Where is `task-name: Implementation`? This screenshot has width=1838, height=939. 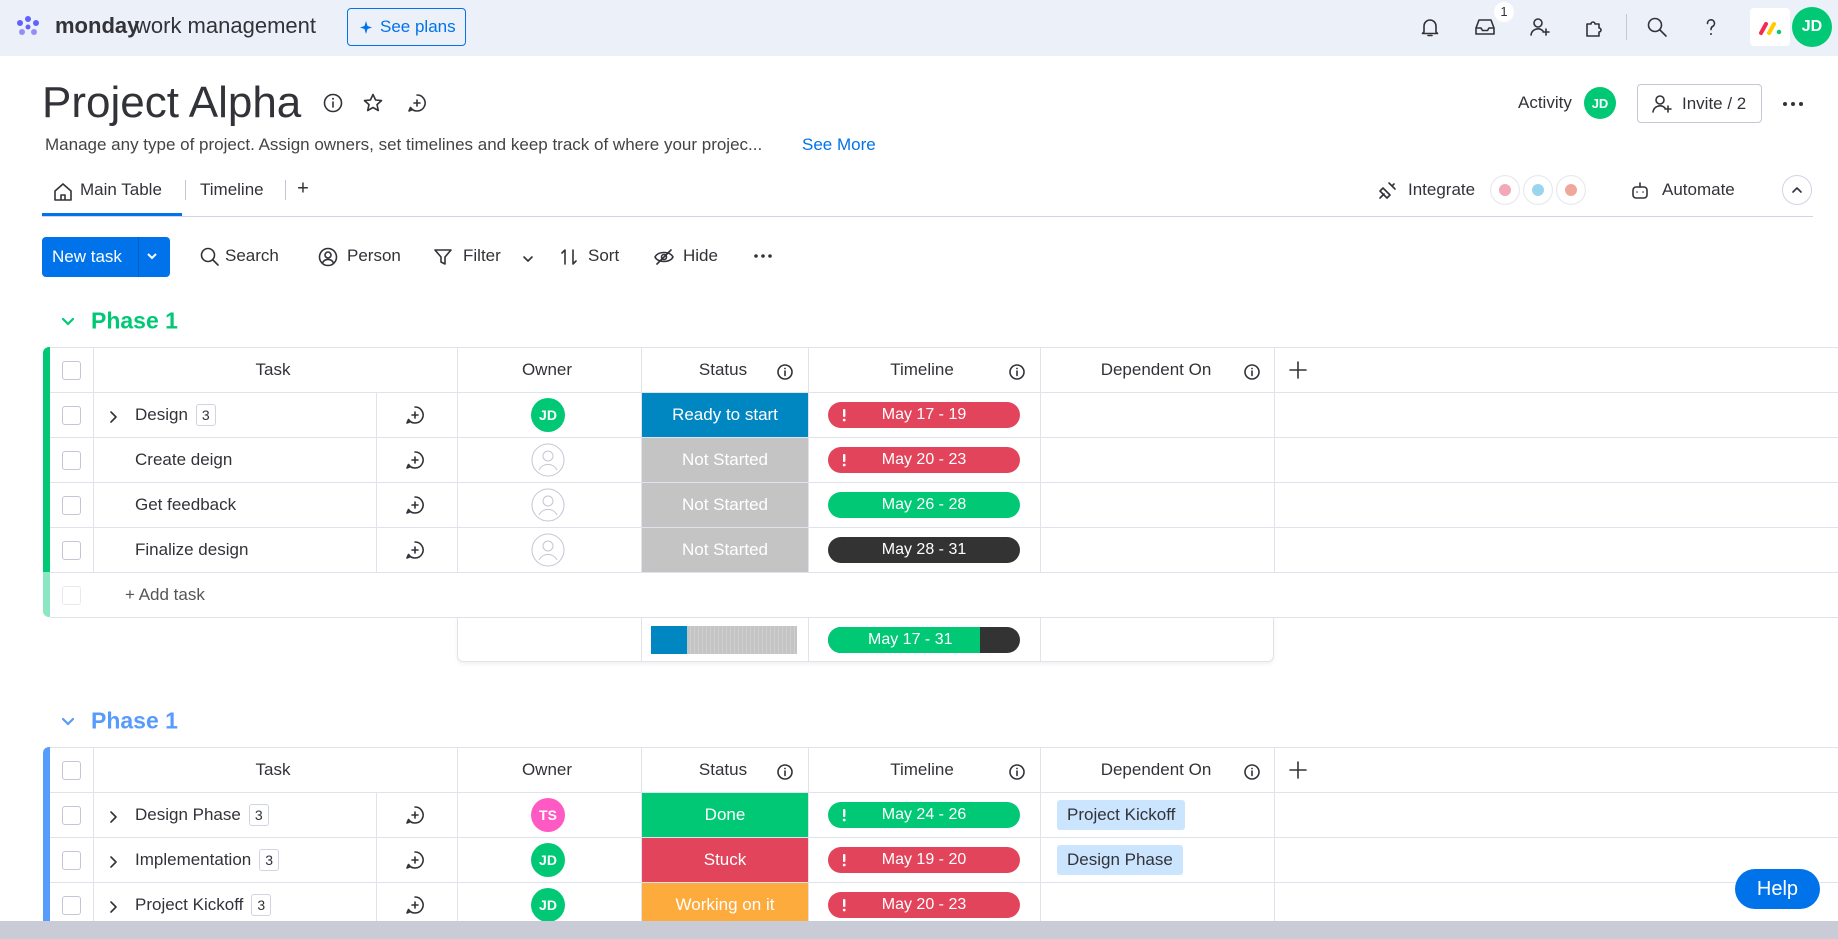 task-name: Implementation is located at coordinates (193, 859).